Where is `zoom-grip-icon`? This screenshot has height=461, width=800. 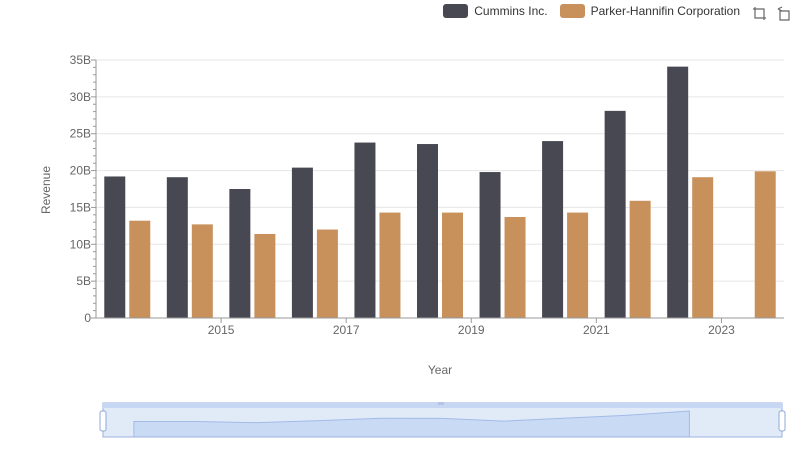 zoom-grip-icon is located at coordinates (441, 403).